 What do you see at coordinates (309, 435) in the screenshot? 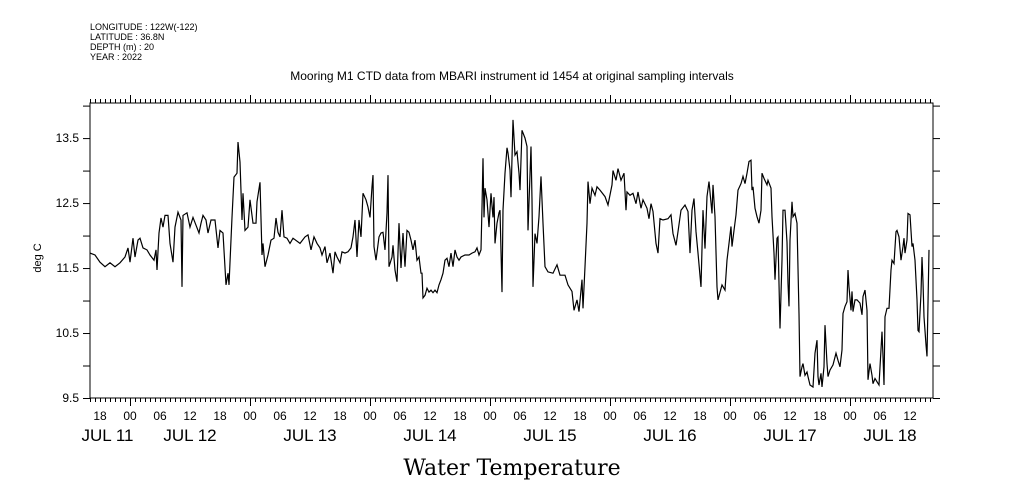
I see `date-label: JUL 13` at bounding box center [309, 435].